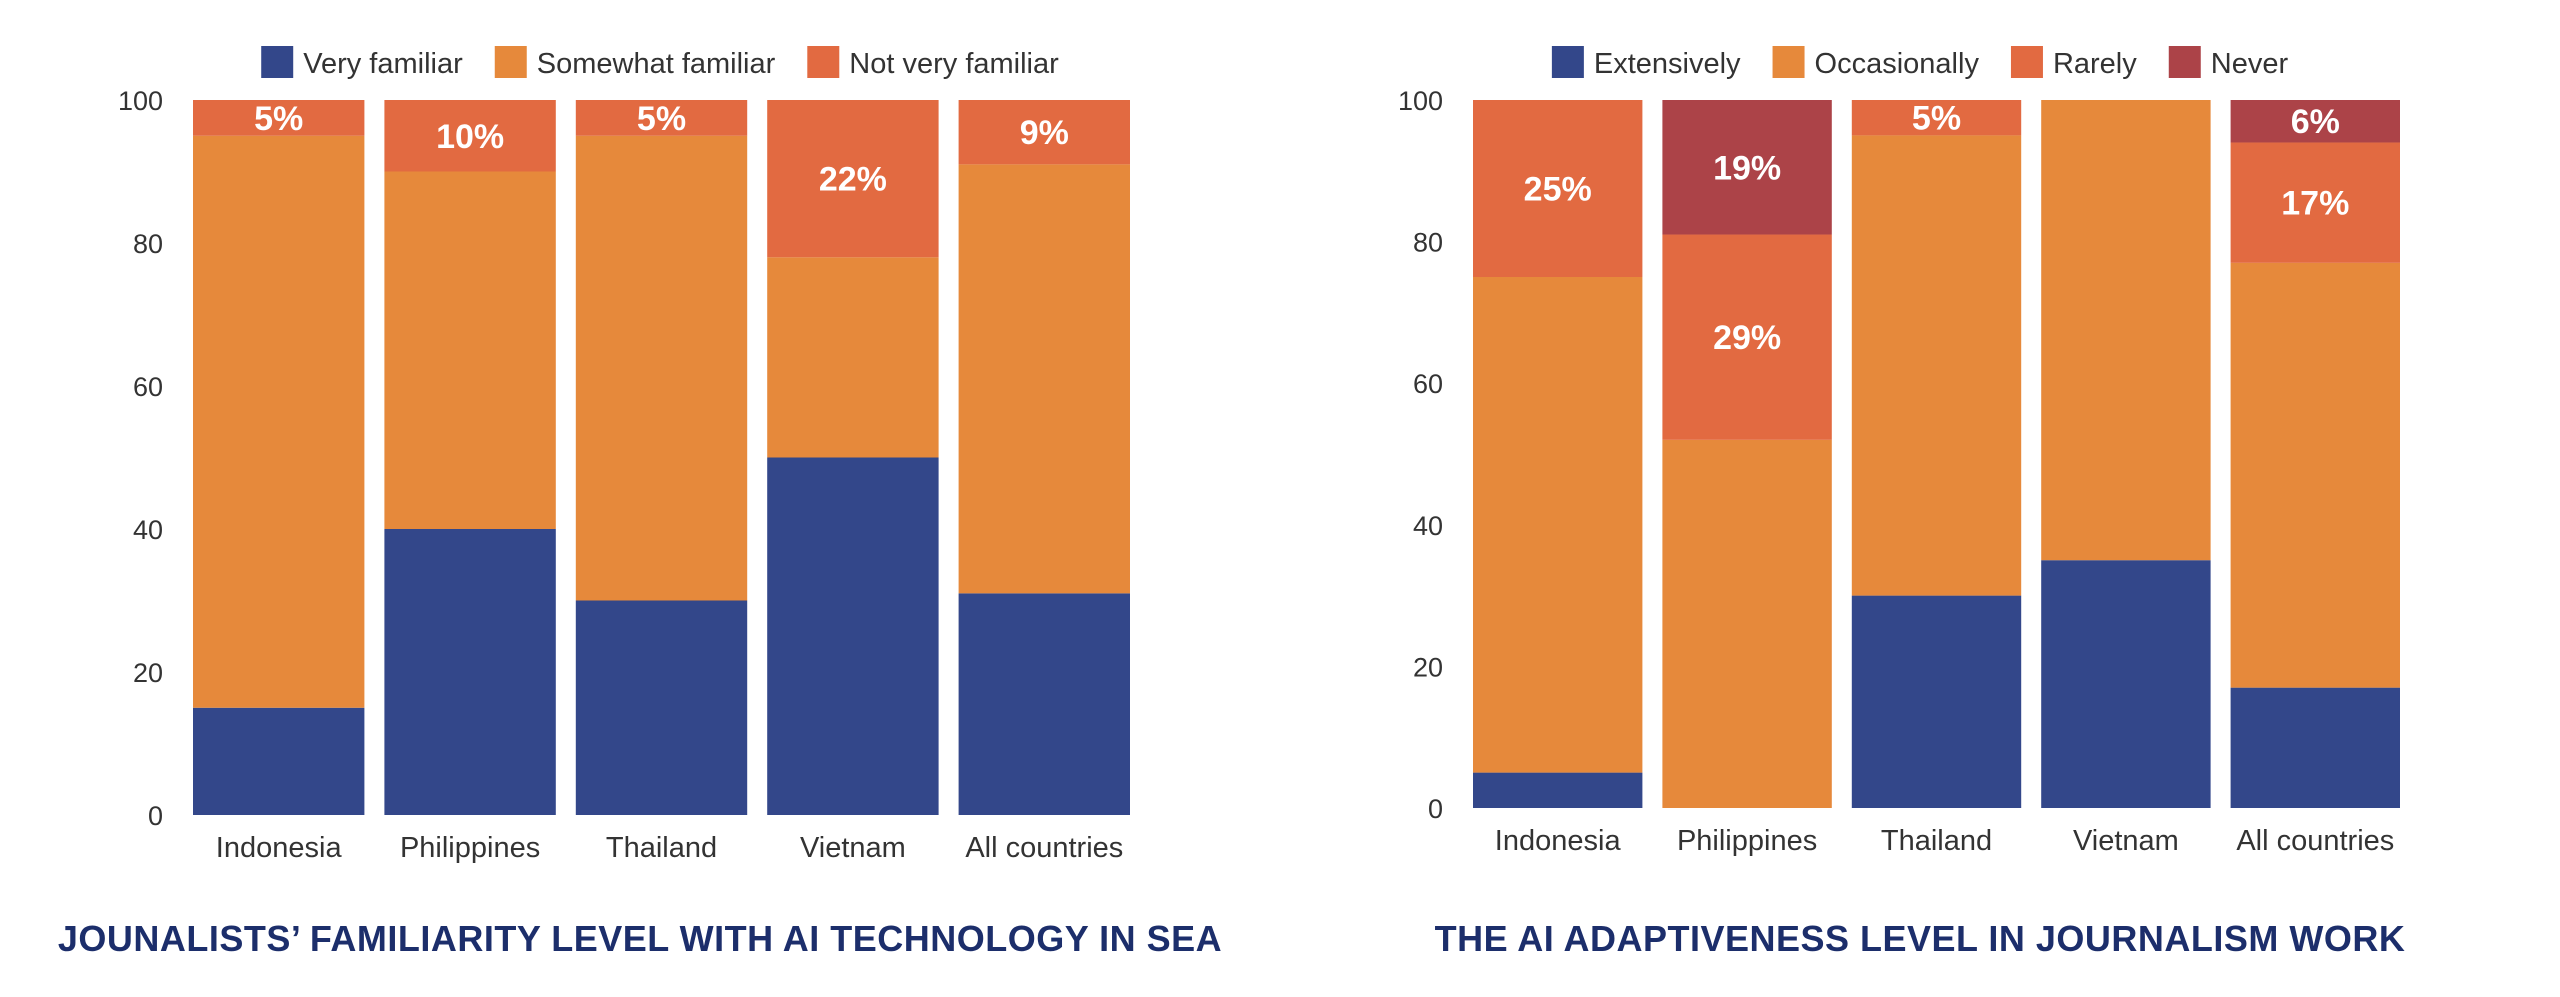 The height and width of the screenshot is (997, 2560). I want to click on bar-segment-vietnam-somewhat-familiar, so click(853, 357).